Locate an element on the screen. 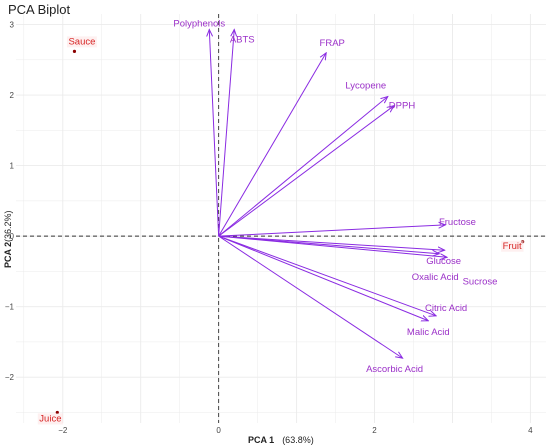 This screenshot has width=550, height=447. y-axis-label: PCA 2 (36.2%) is located at coordinates (8, 239).